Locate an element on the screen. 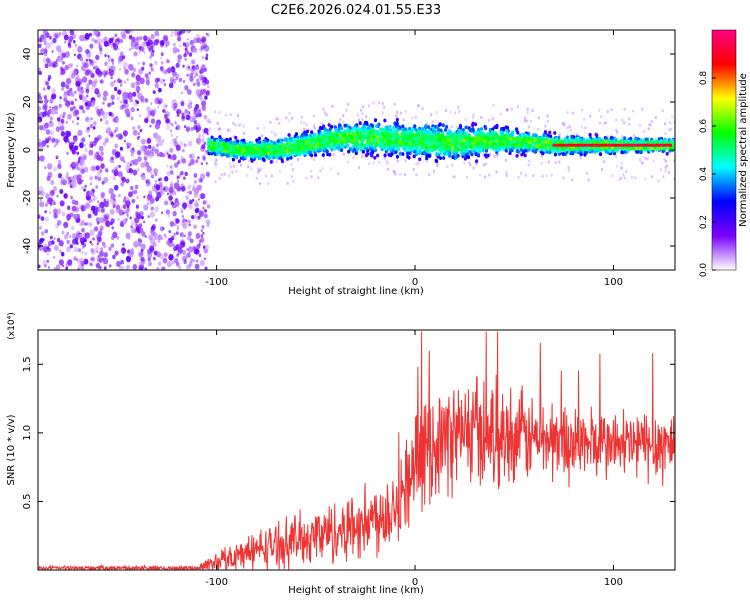  figure-title: C2E6.2026.024.01.55.E33 is located at coordinates (356, 10).